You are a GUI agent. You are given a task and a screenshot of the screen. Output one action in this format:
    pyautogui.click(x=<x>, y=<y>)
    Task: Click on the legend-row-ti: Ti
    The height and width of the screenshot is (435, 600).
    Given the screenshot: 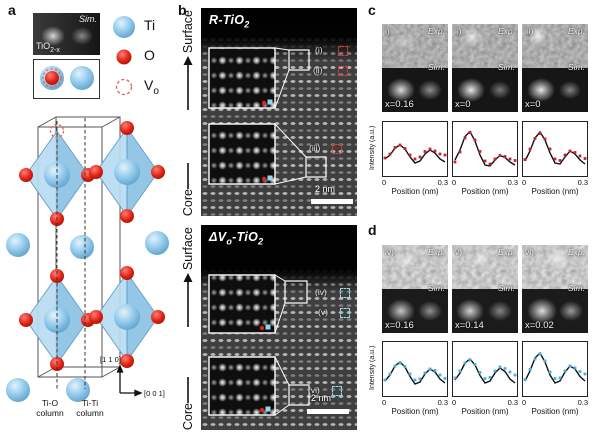 What is the action you would take?
    pyautogui.click(x=143, y=27)
    